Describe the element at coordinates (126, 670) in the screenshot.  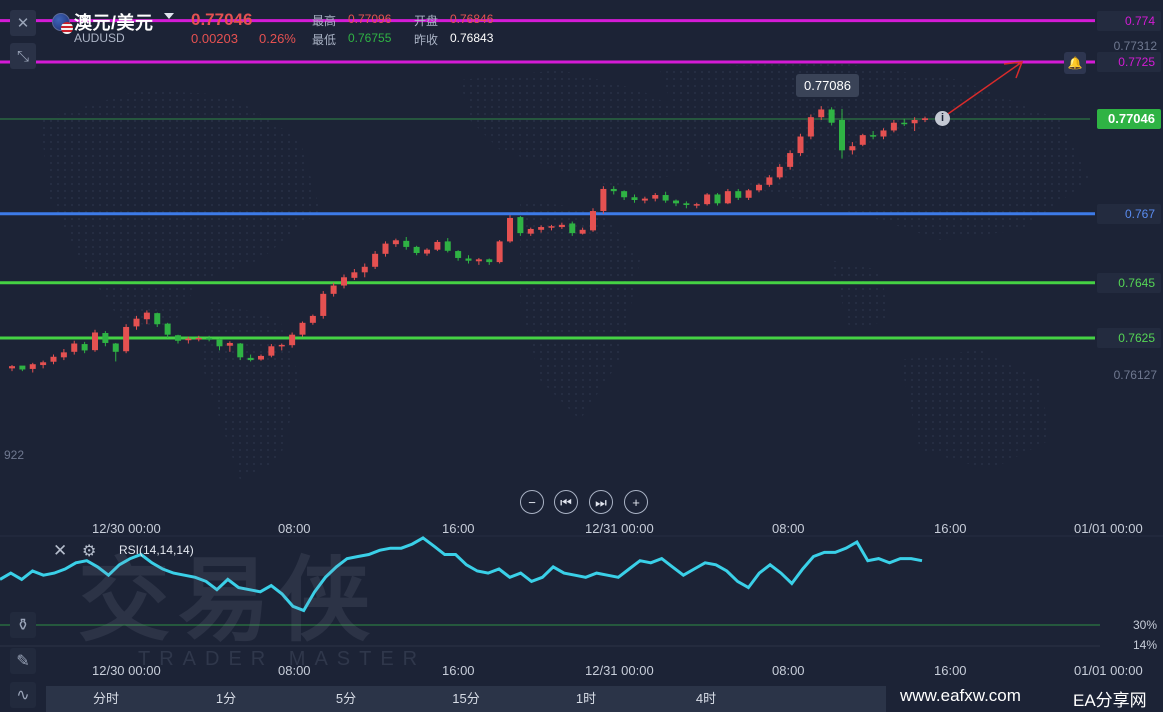
I see `time-label: 12/30 00:00` at that location.